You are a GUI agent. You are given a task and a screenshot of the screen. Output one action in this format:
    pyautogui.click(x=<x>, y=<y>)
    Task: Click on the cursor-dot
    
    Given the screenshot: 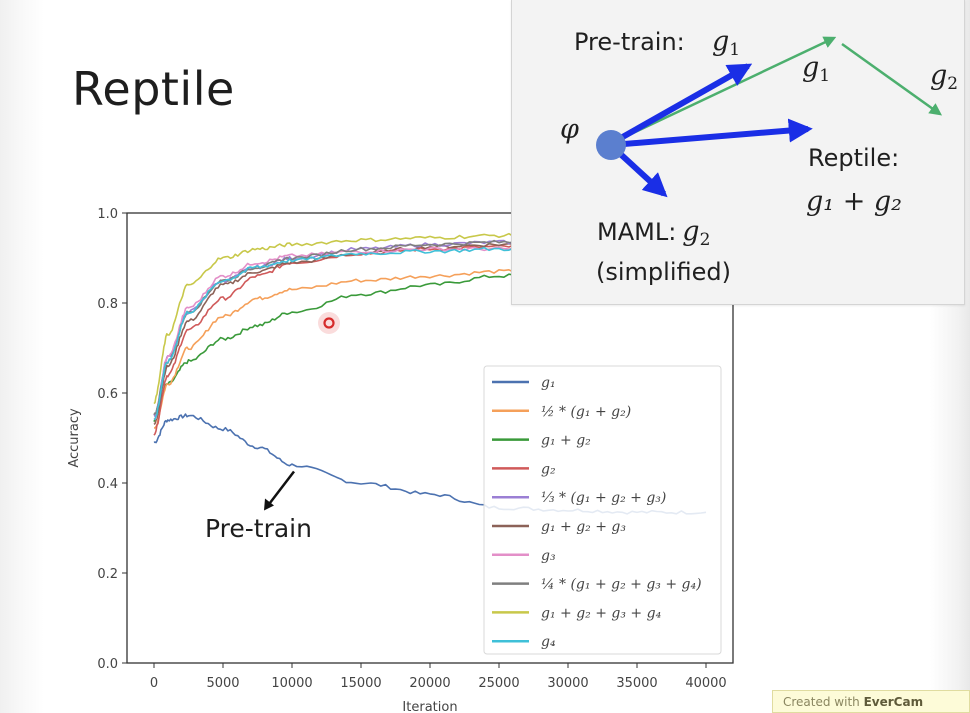 What is the action you would take?
    pyautogui.click(x=329, y=323)
    